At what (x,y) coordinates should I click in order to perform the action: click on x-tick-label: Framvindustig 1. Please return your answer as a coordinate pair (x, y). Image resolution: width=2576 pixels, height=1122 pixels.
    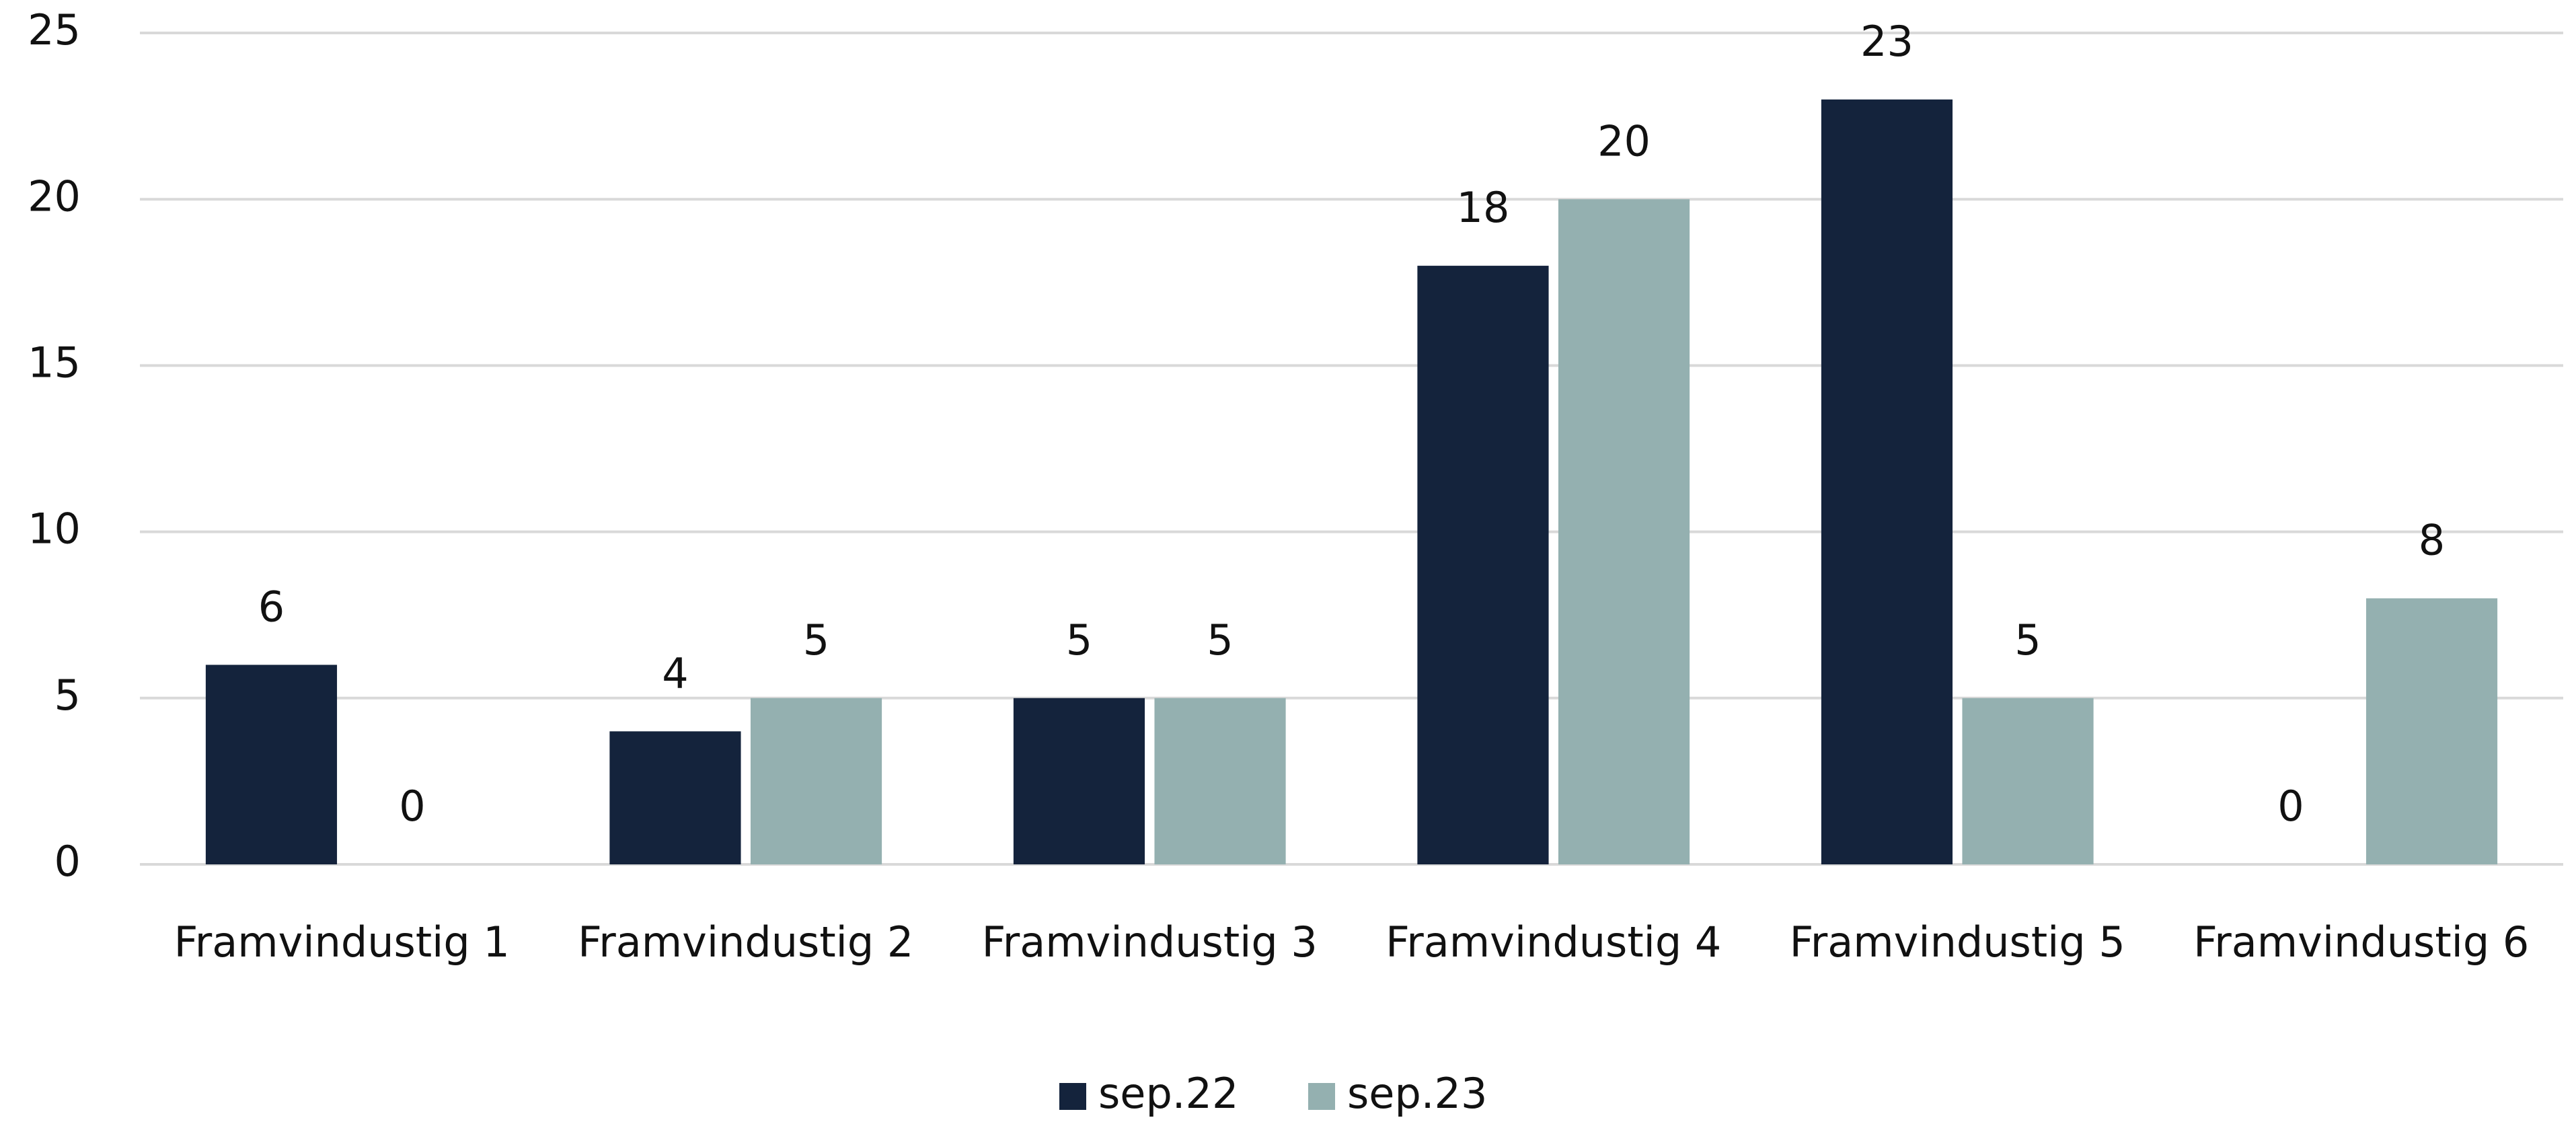
    Looking at the image, I should click on (342, 942).